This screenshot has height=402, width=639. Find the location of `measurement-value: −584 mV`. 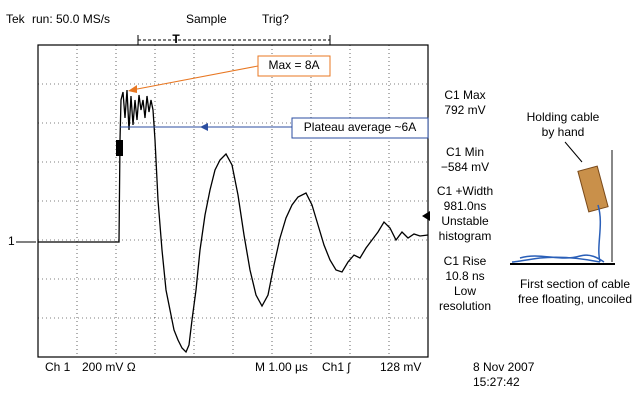

measurement-value: −584 mV is located at coordinates (465, 167).